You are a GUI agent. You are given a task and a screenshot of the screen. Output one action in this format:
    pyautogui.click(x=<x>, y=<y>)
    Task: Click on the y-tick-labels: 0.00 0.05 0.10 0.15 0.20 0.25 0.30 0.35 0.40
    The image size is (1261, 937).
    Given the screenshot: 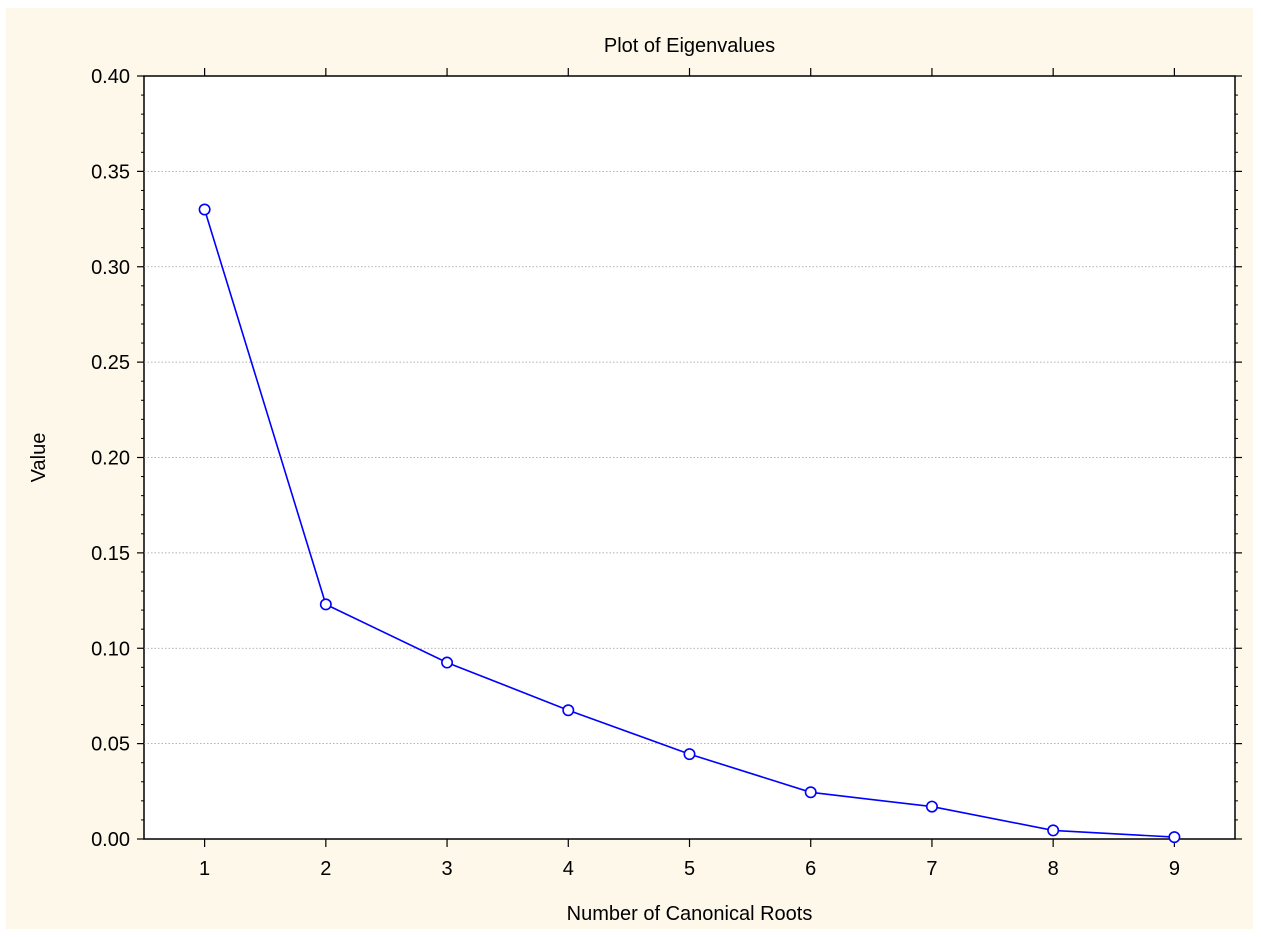 What is the action you would take?
    pyautogui.click(x=110, y=458)
    